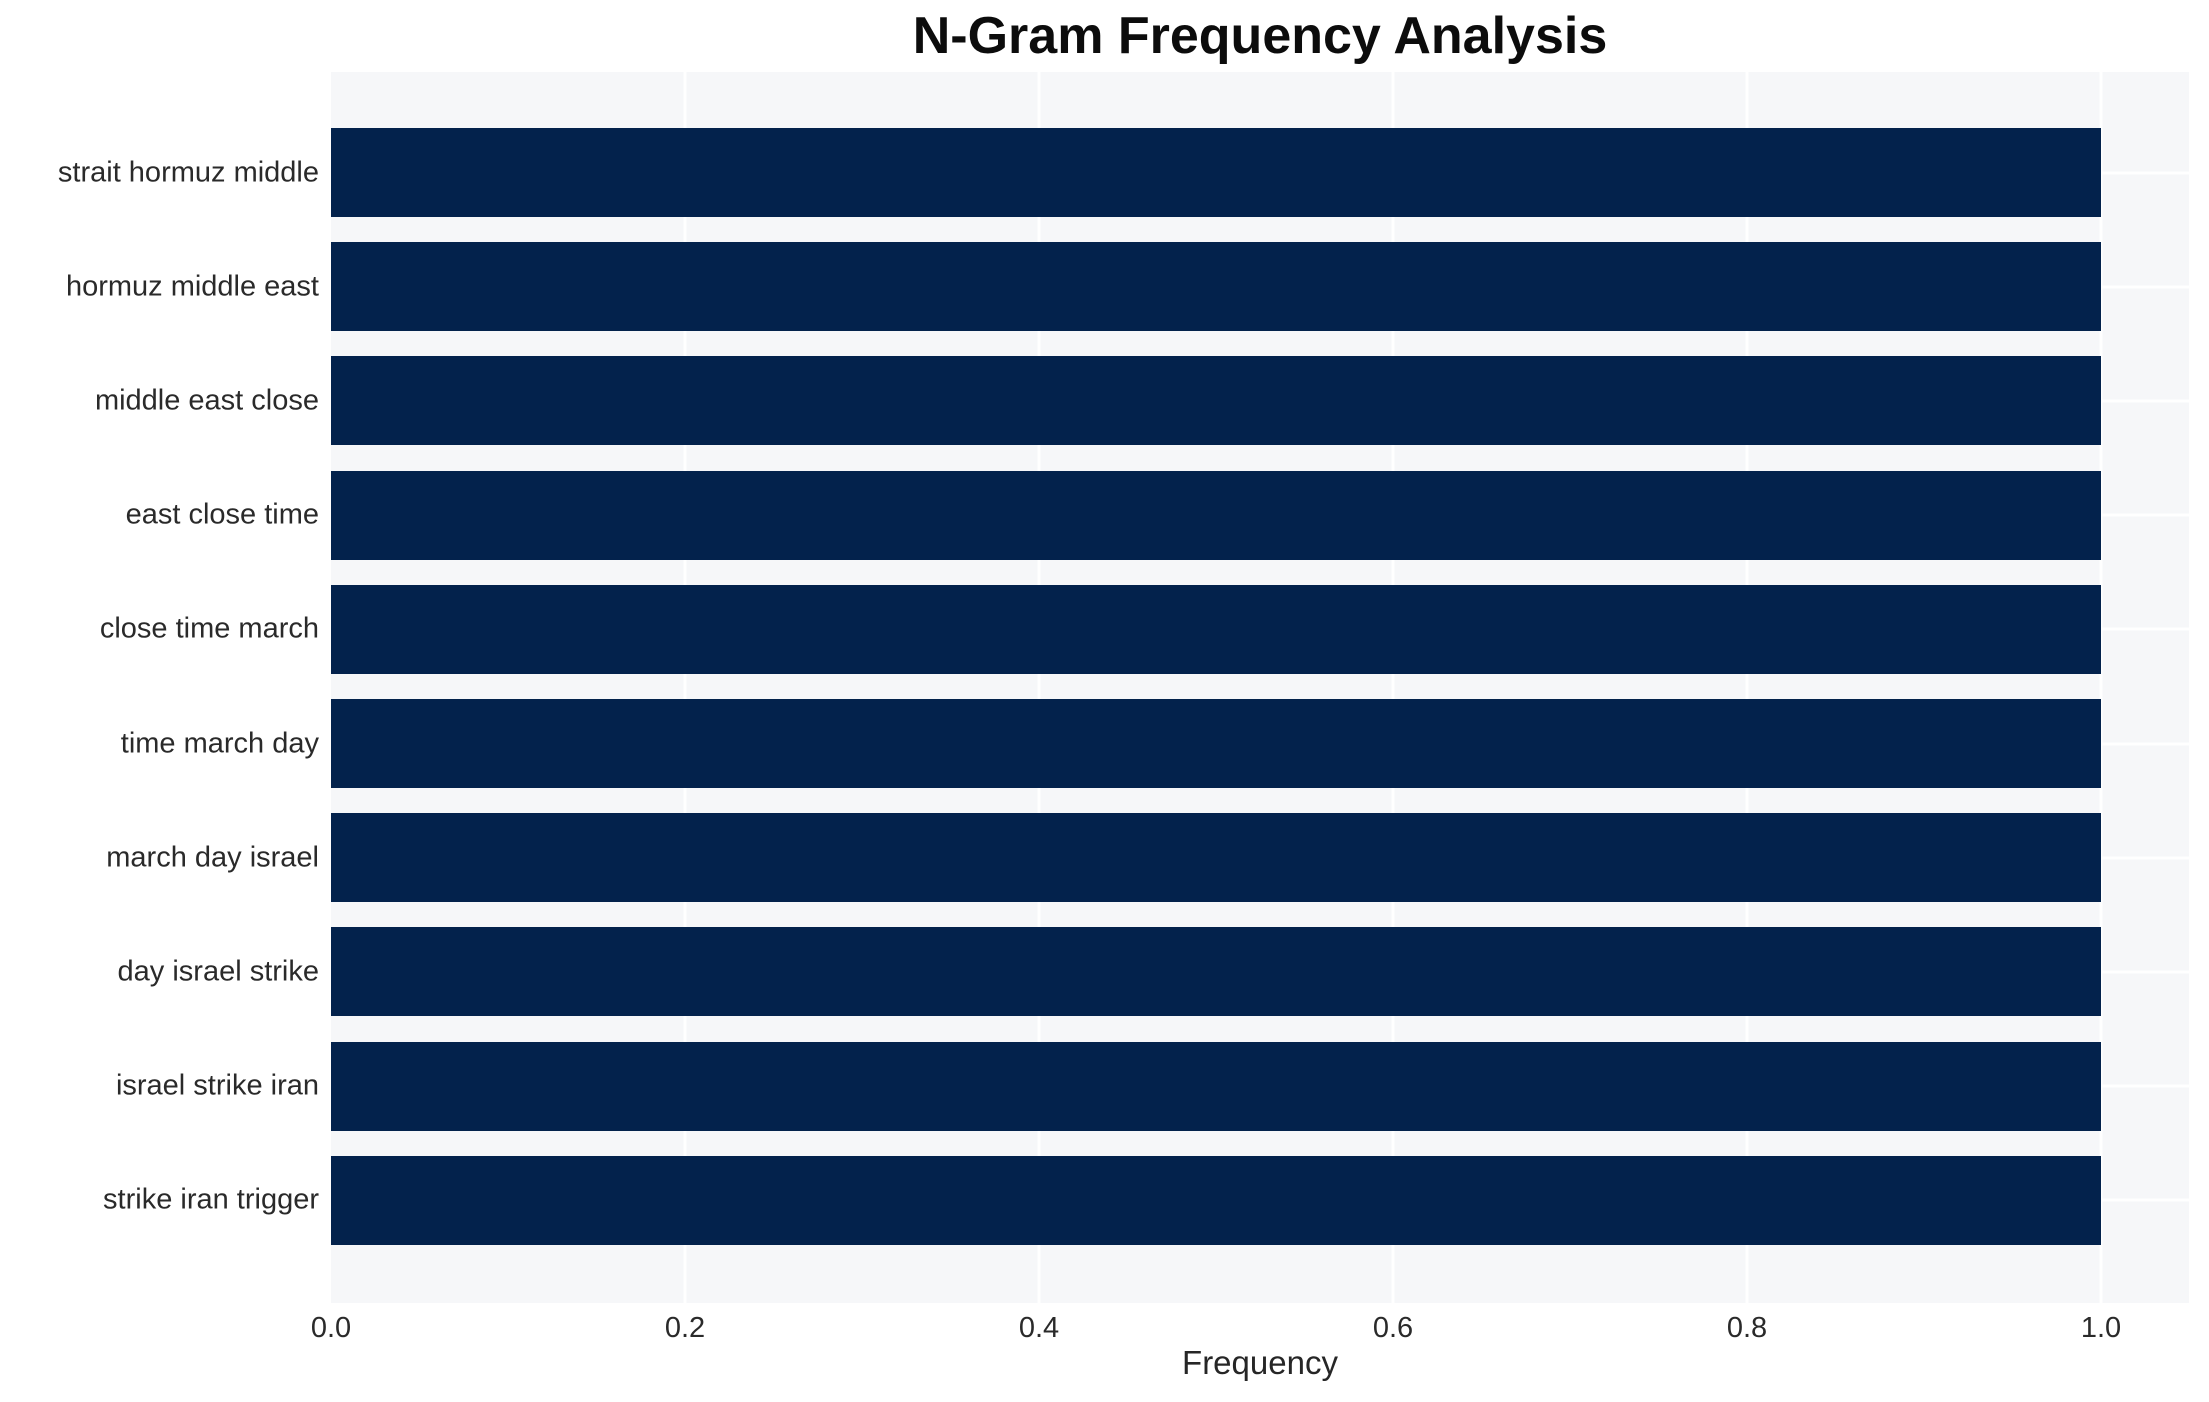 The height and width of the screenshot is (1402, 2209). What do you see at coordinates (2101, 1328) in the screenshot?
I see `x-tick-label-1.0: 1.0` at bounding box center [2101, 1328].